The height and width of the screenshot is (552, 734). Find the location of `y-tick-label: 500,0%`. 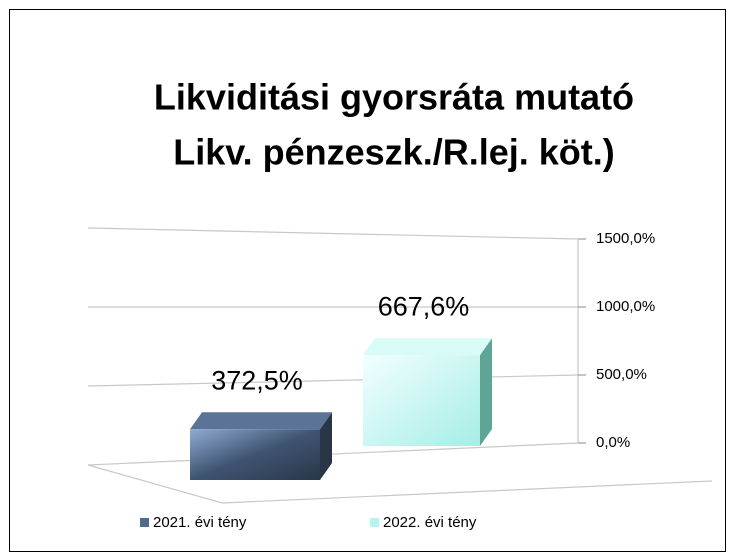

y-tick-label: 500,0% is located at coordinates (621, 374).